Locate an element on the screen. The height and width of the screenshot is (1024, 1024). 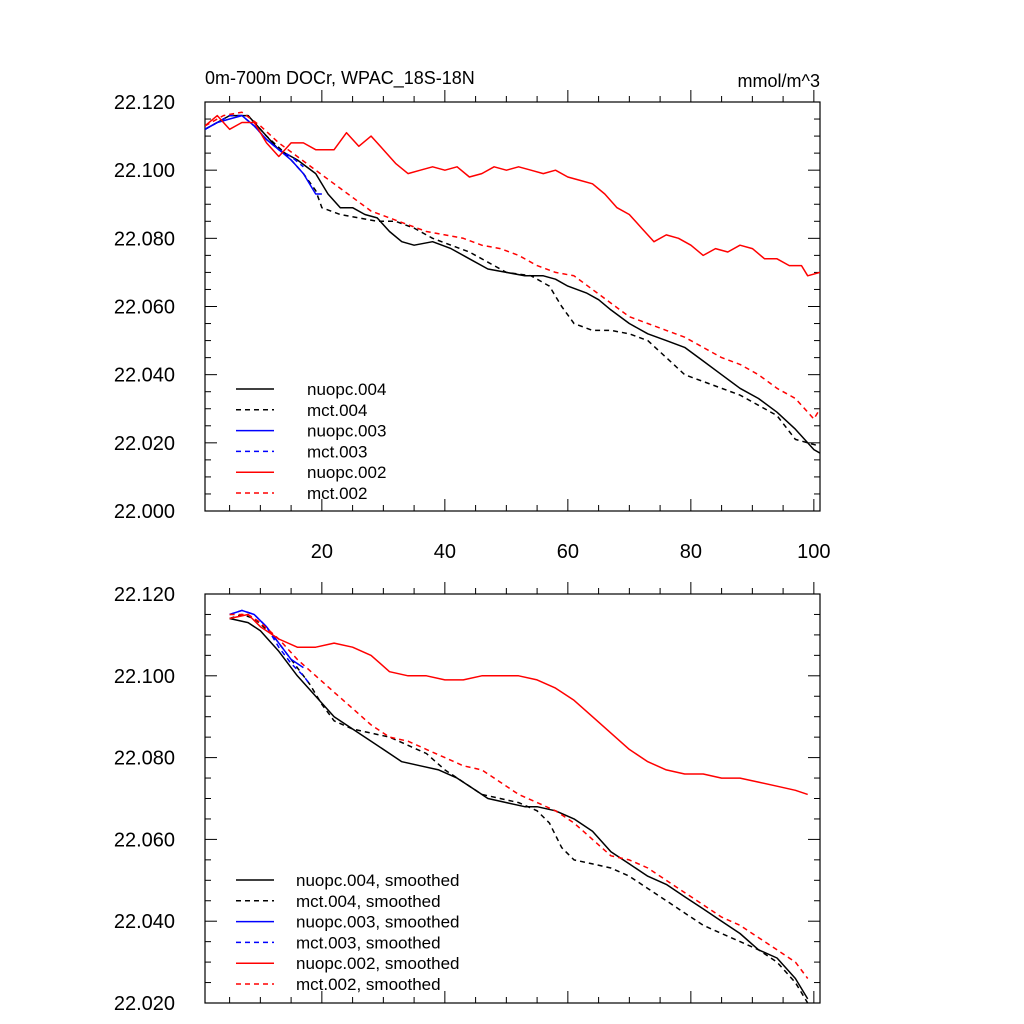
legend-label: mct.004, smoothed is located at coordinates (368, 901).